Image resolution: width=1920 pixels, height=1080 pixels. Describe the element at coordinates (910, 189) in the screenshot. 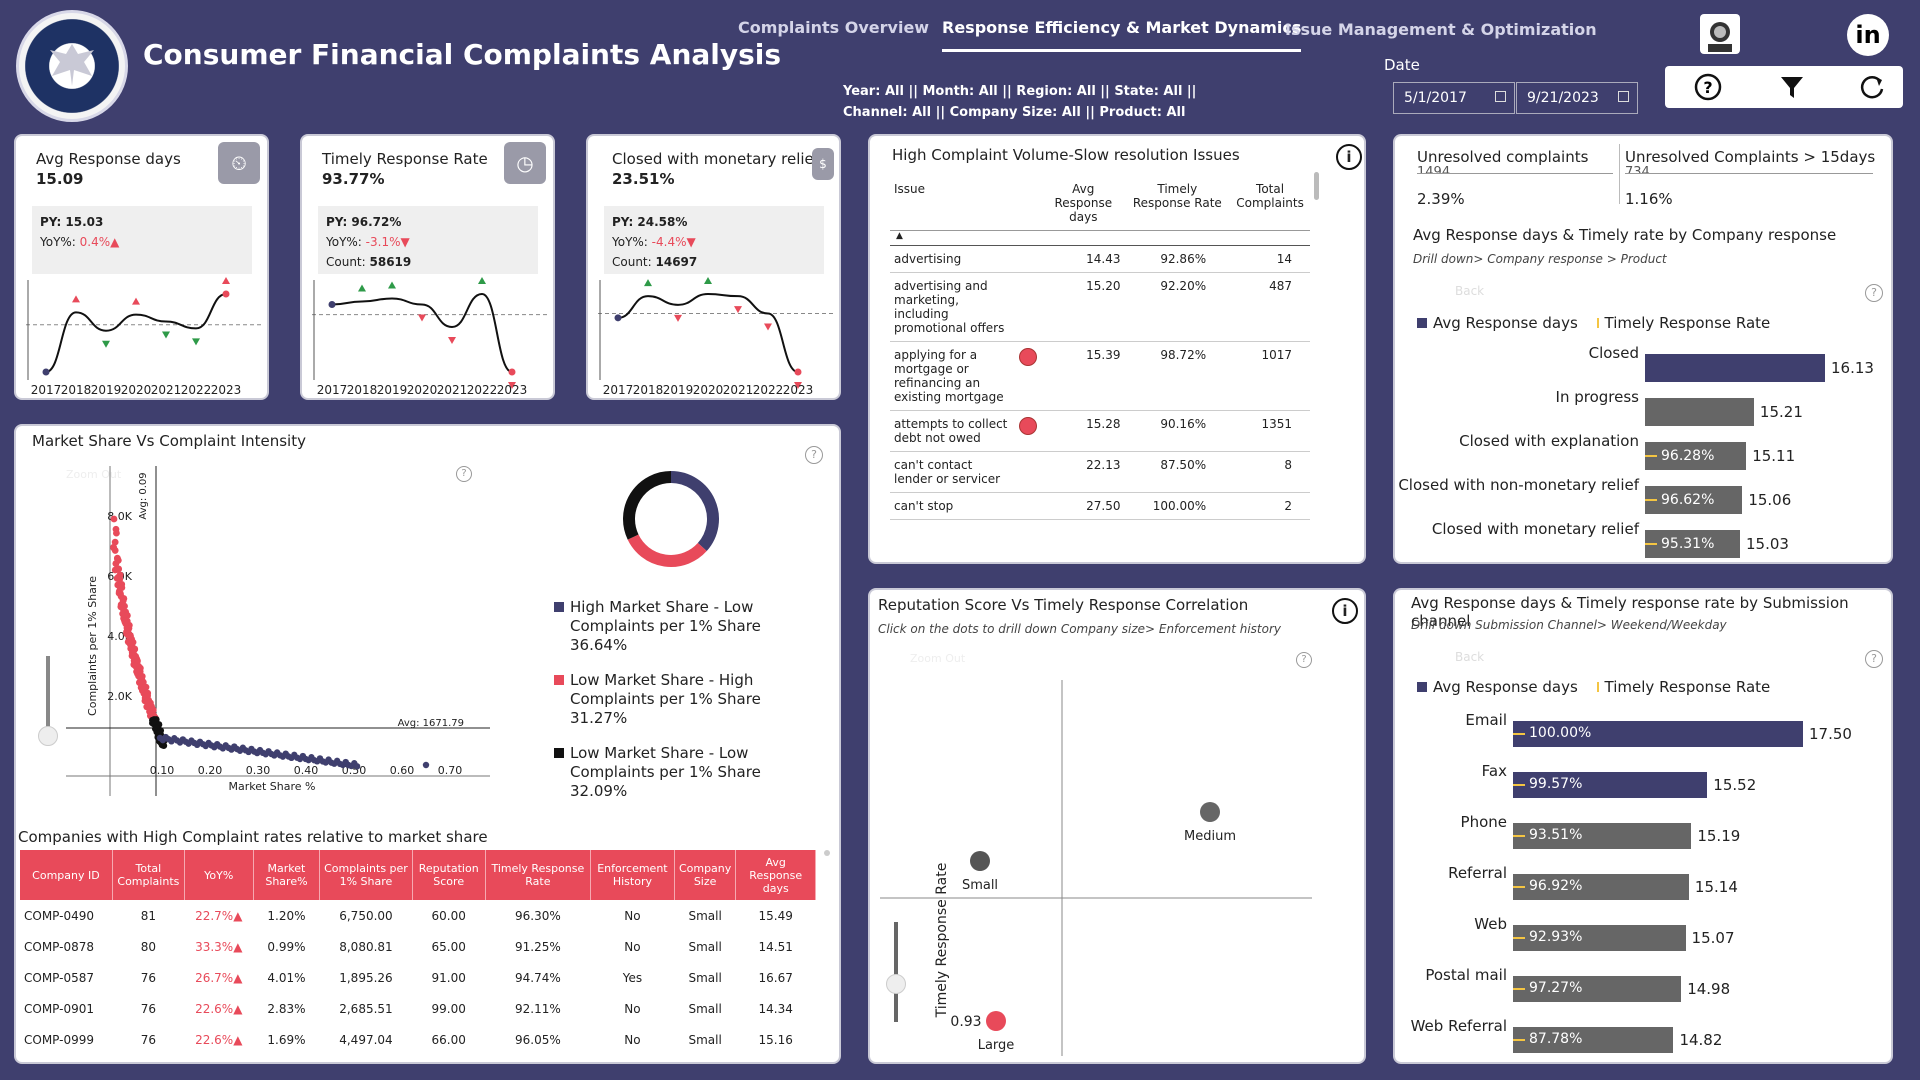

I see `col-issue: Issue` at that location.